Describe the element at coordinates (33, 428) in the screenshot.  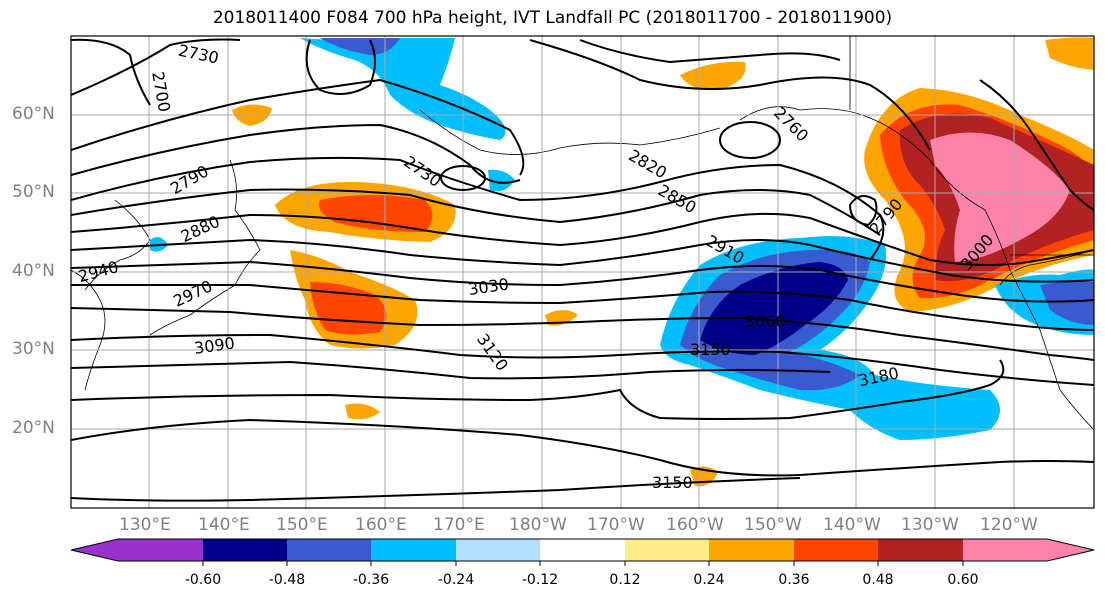
I see `lat-label: 20°N` at that location.